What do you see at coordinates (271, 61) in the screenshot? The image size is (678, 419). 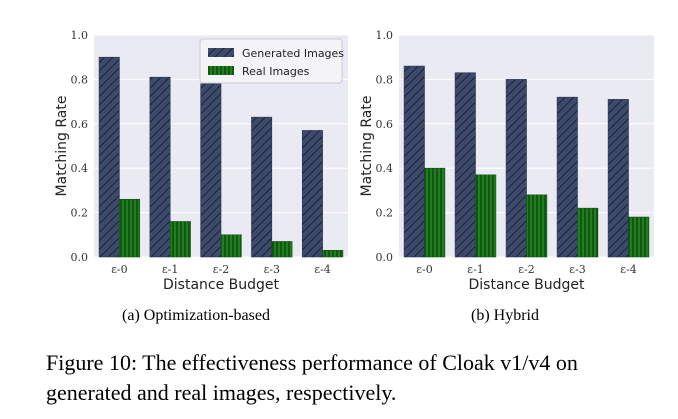 I see `legend` at bounding box center [271, 61].